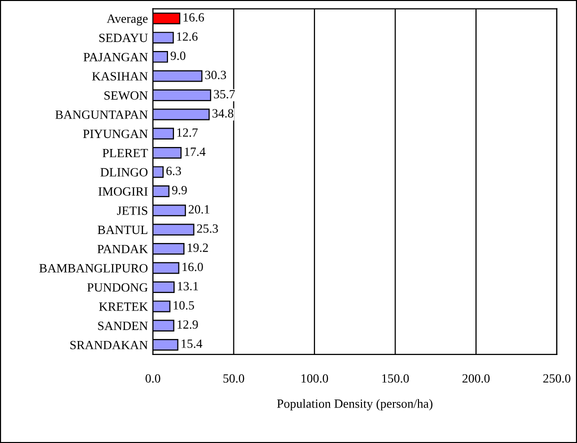 The height and width of the screenshot is (443, 577). Describe the element at coordinates (224, 94) in the screenshot. I see `data-label: 35.7` at that location.